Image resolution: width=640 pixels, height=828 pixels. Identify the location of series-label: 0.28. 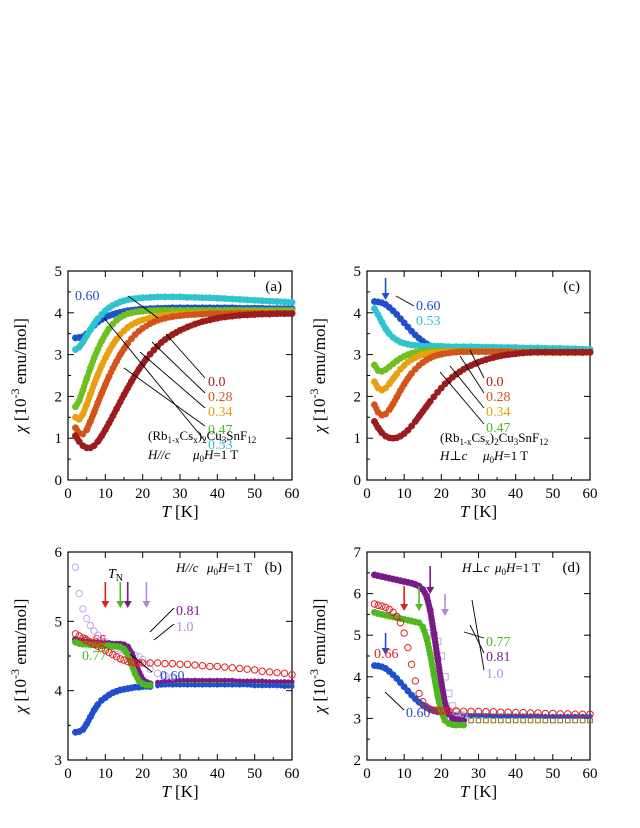
(498, 397).